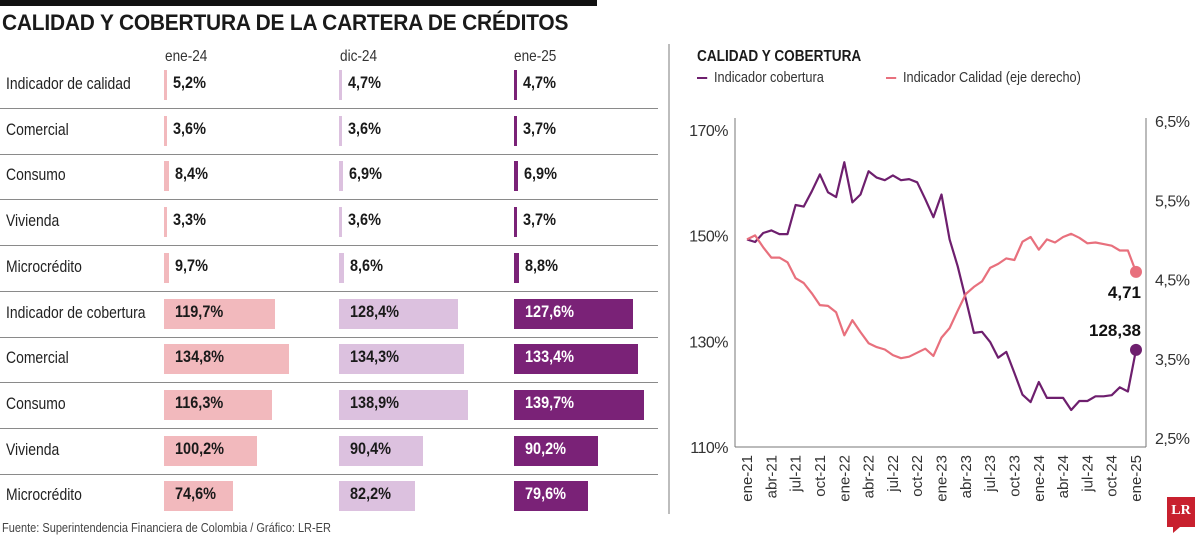  I want to click on end-point-marker, so click(1136, 349).